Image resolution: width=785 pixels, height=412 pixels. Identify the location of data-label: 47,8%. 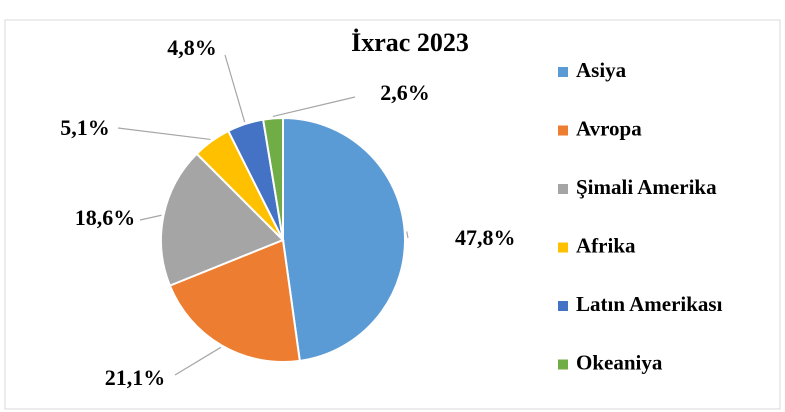
(485, 237).